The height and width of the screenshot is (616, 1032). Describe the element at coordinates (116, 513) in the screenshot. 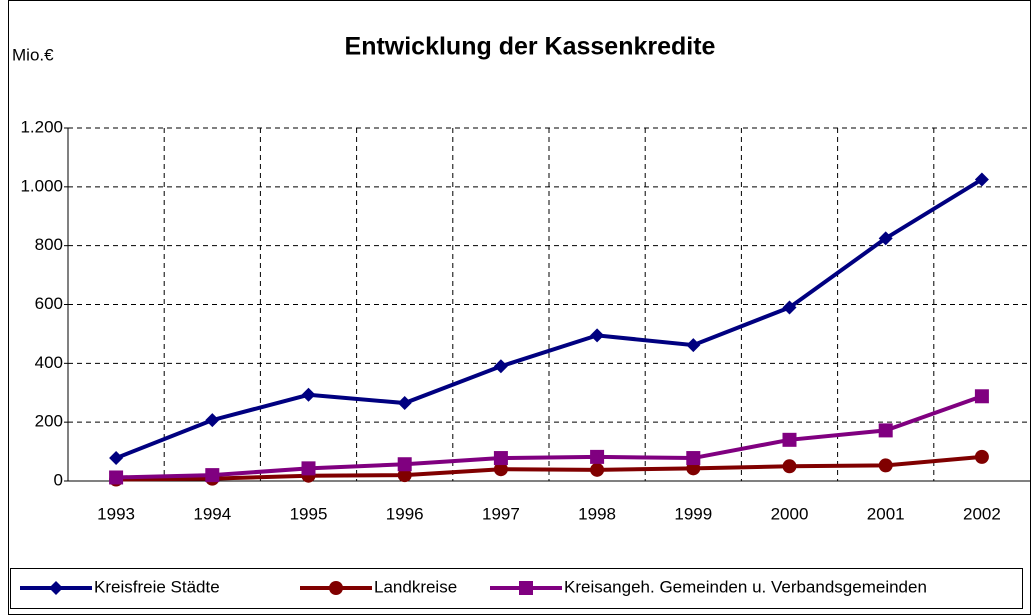

I see `x-tick-label: 1993` at that location.